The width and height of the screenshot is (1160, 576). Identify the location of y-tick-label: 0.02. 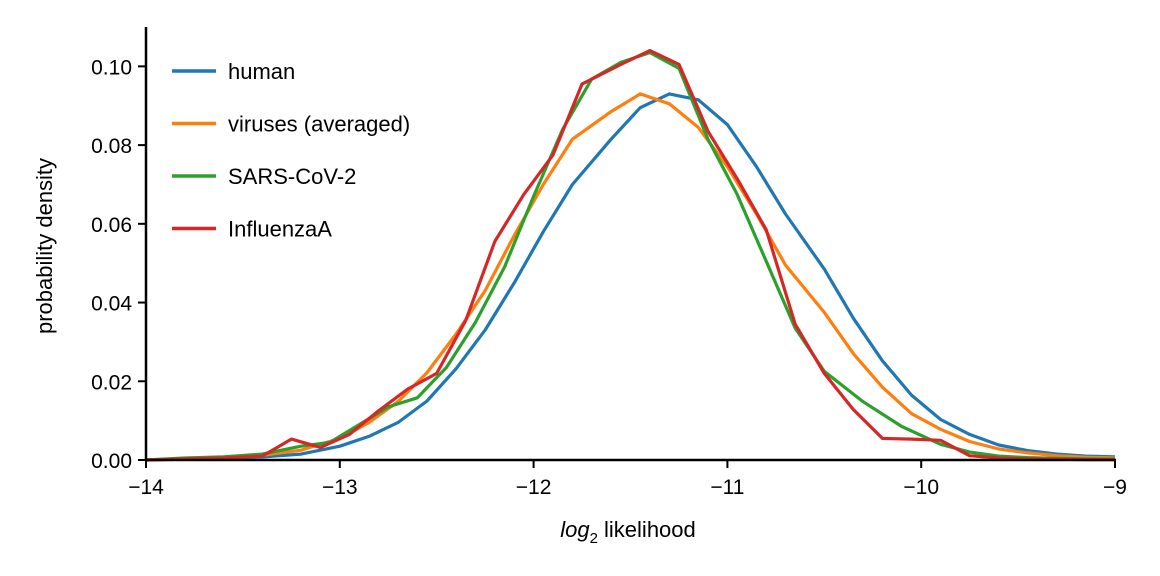
(111, 382).